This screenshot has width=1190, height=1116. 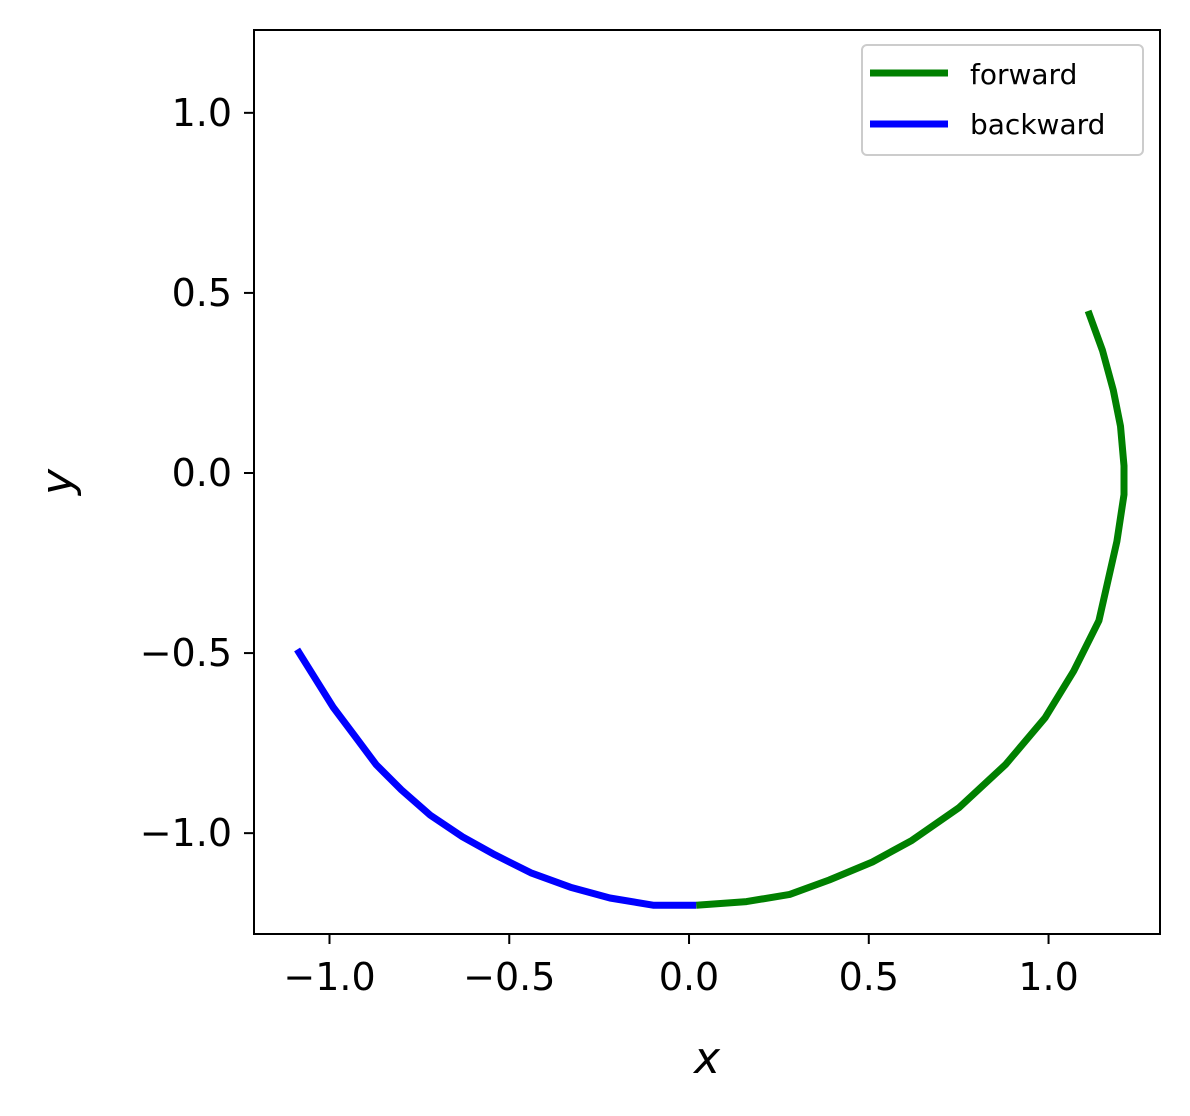 What do you see at coordinates (1023, 74) in the screenshot?
I see `legend-label-forward: forward` at bounding box center [1023, 74].